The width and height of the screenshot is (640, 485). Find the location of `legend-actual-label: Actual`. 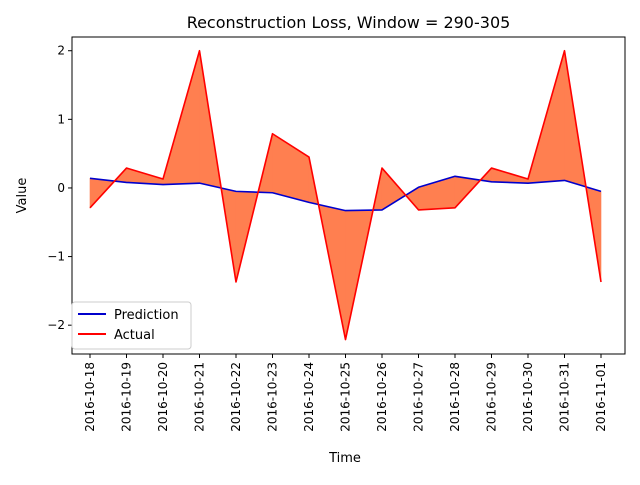

legend-actual-label: Actual is located at coordinates (134, 335).